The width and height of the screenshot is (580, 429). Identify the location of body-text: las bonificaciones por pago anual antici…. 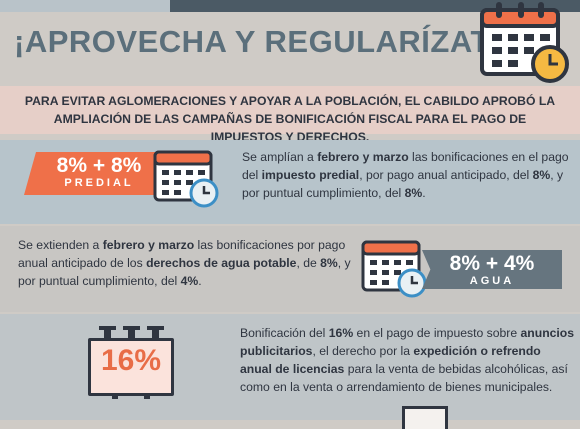
(182, 254).